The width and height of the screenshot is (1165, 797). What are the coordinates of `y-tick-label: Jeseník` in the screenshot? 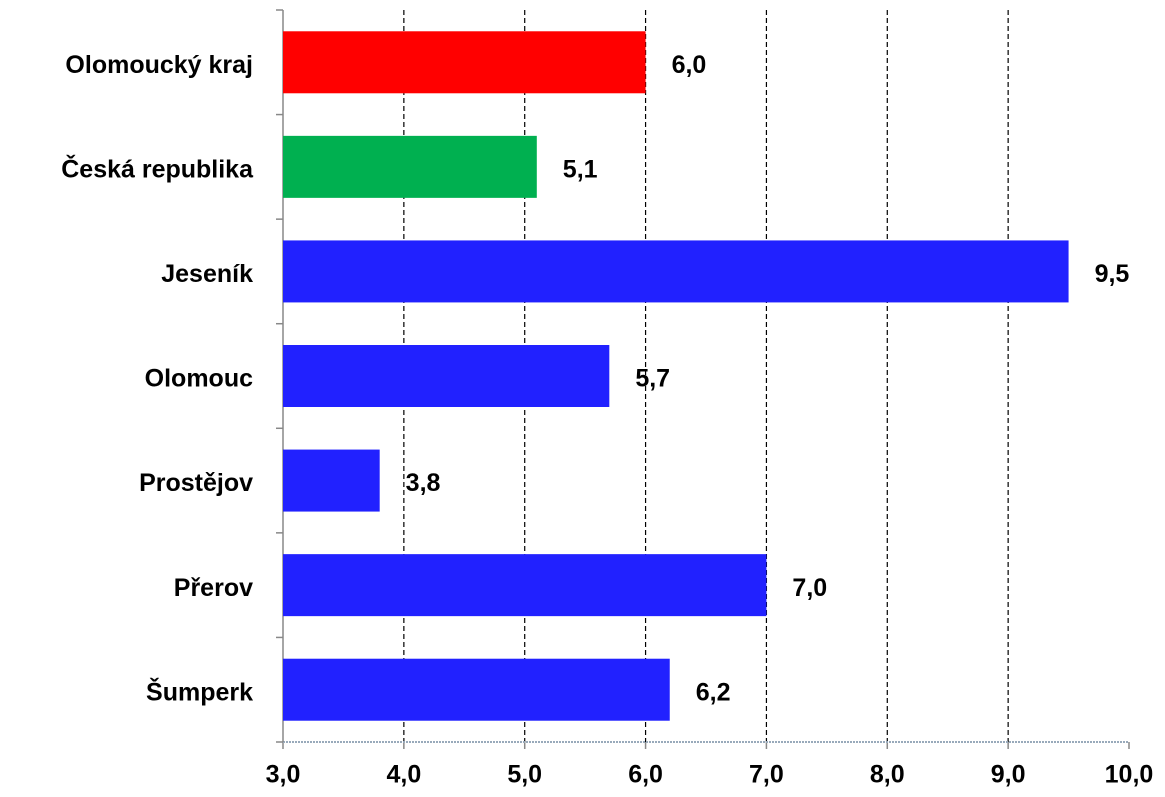 It's located at (207, 274).